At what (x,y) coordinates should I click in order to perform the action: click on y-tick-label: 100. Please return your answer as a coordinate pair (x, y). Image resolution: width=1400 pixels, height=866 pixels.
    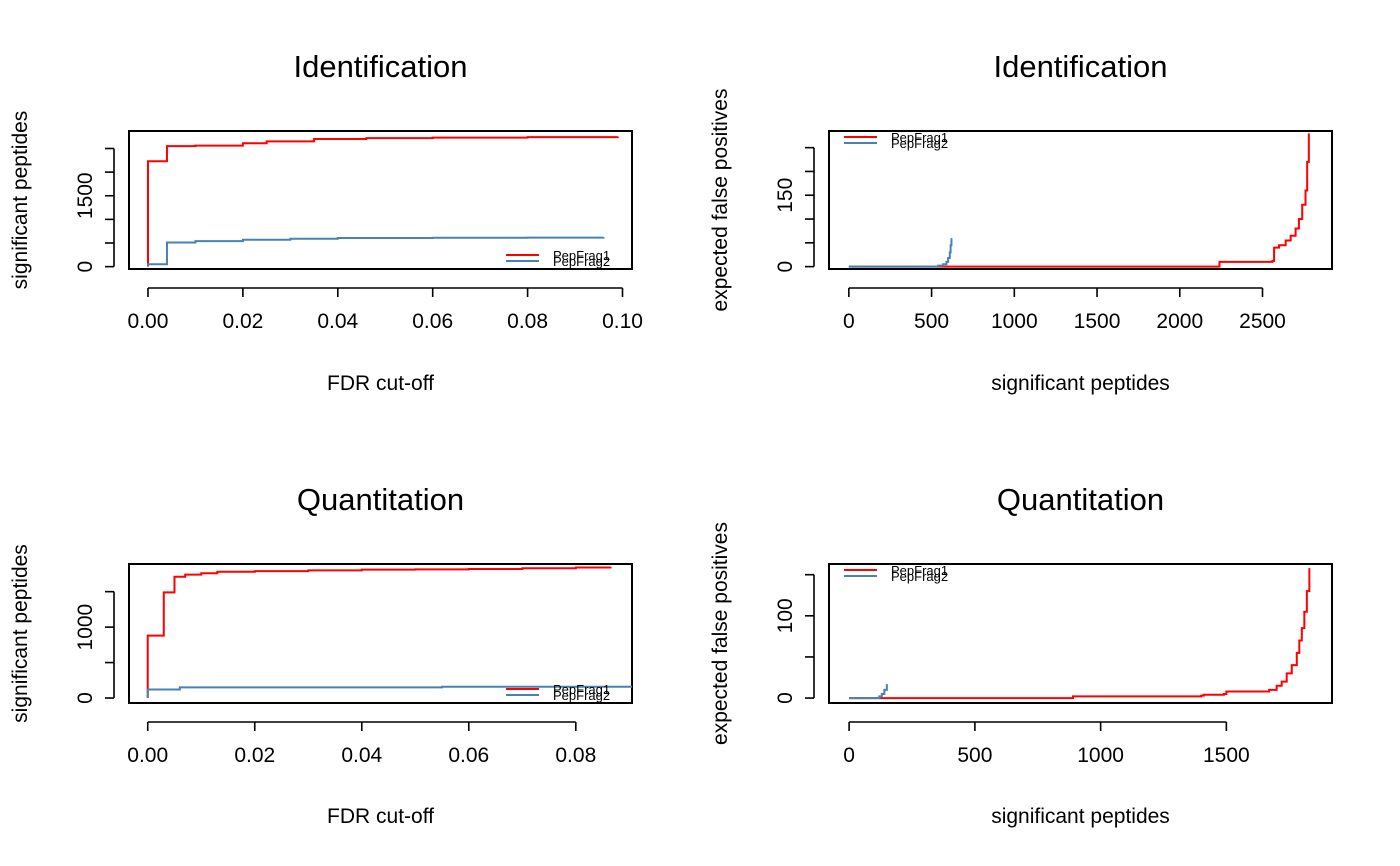
    Looking at the image, I should click on (785, 615).